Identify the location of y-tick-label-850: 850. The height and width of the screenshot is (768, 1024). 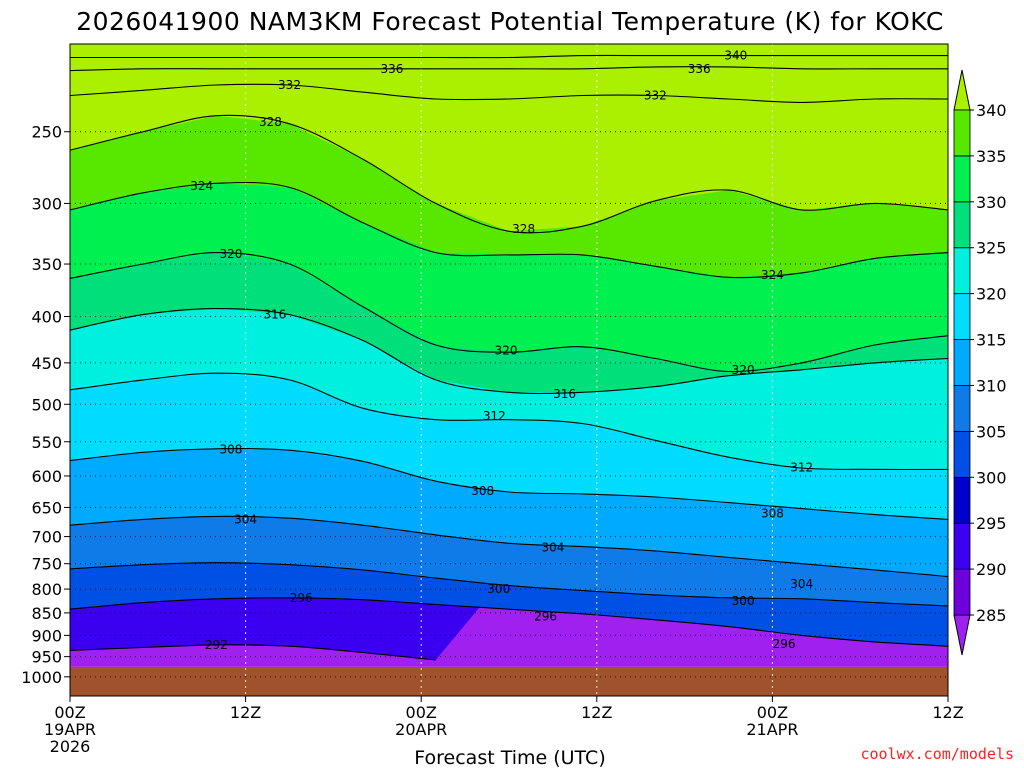
(46, 613).